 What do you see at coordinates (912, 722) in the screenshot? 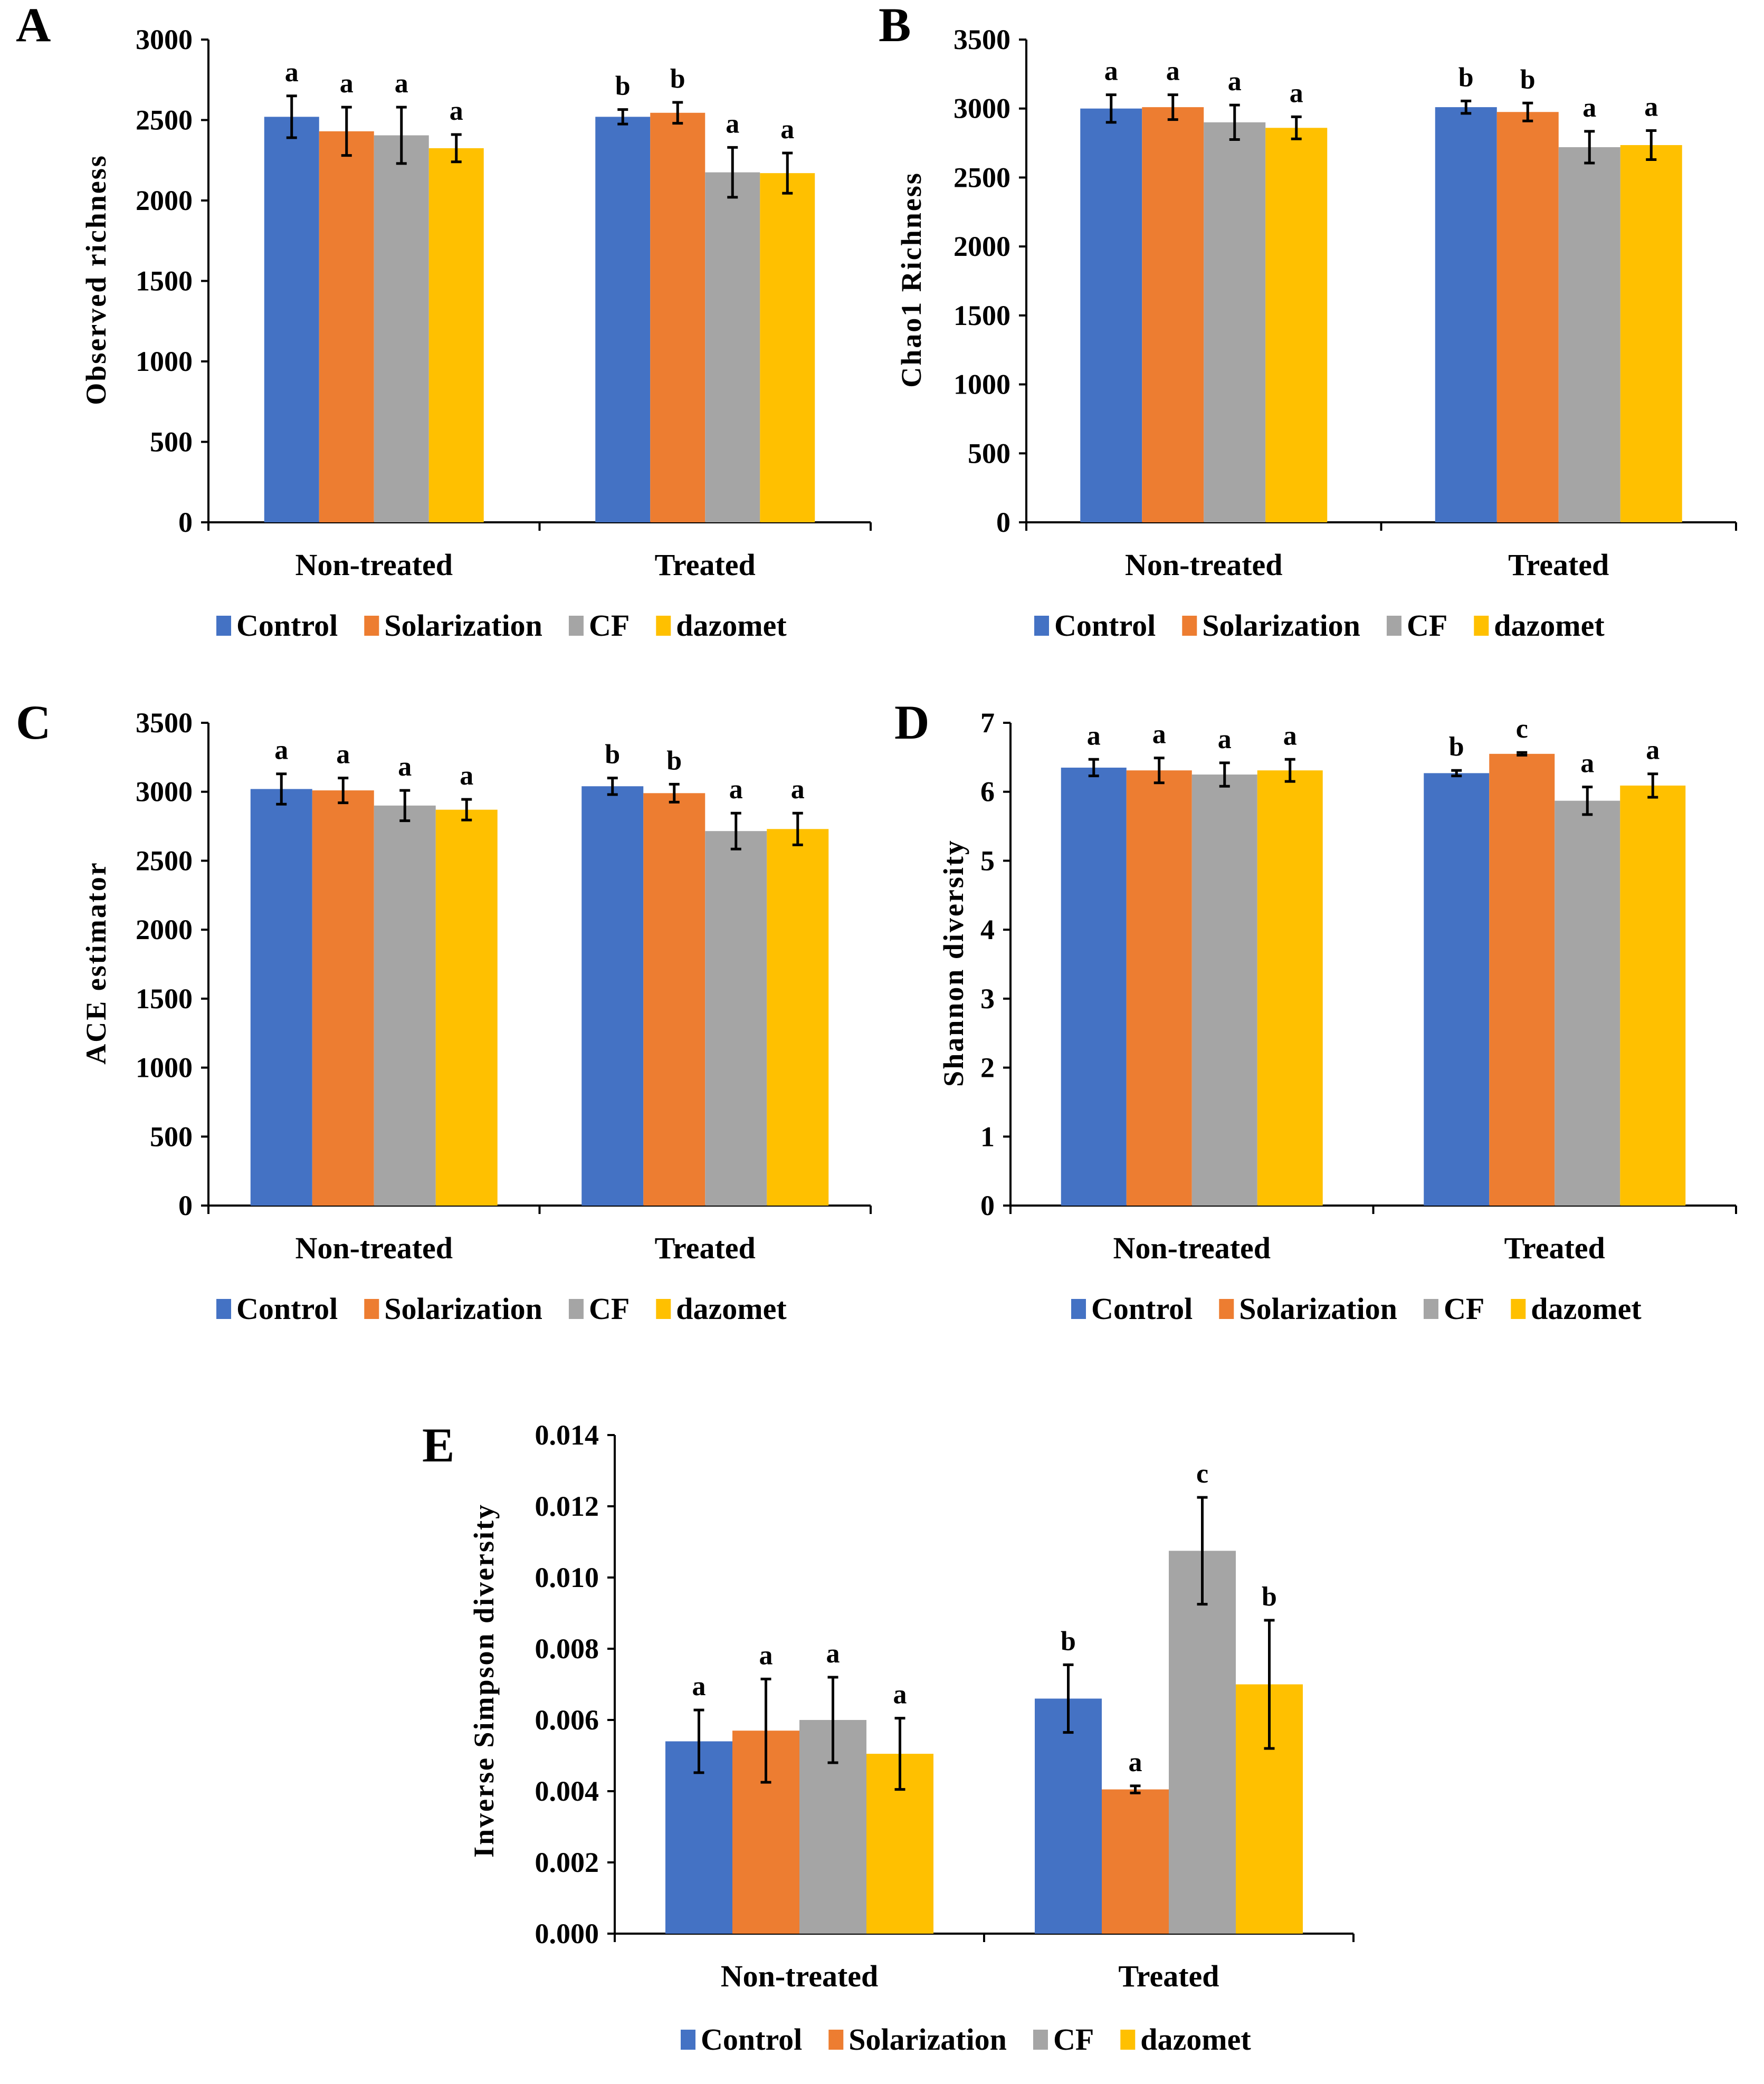
I see `panel-letter: D` at bounding box center [912, 722].